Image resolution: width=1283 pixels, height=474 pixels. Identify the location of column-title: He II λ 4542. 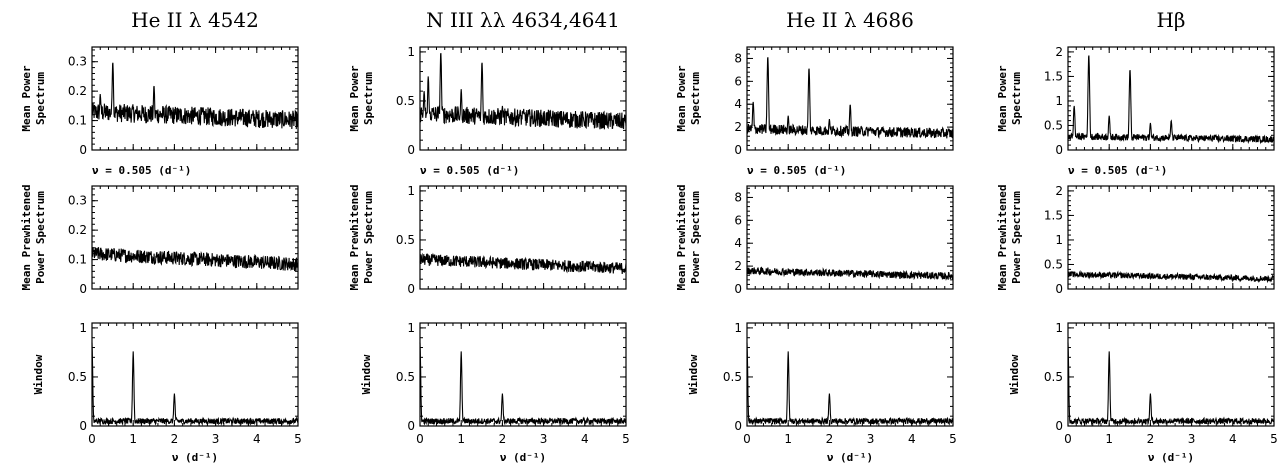
(195, 20).